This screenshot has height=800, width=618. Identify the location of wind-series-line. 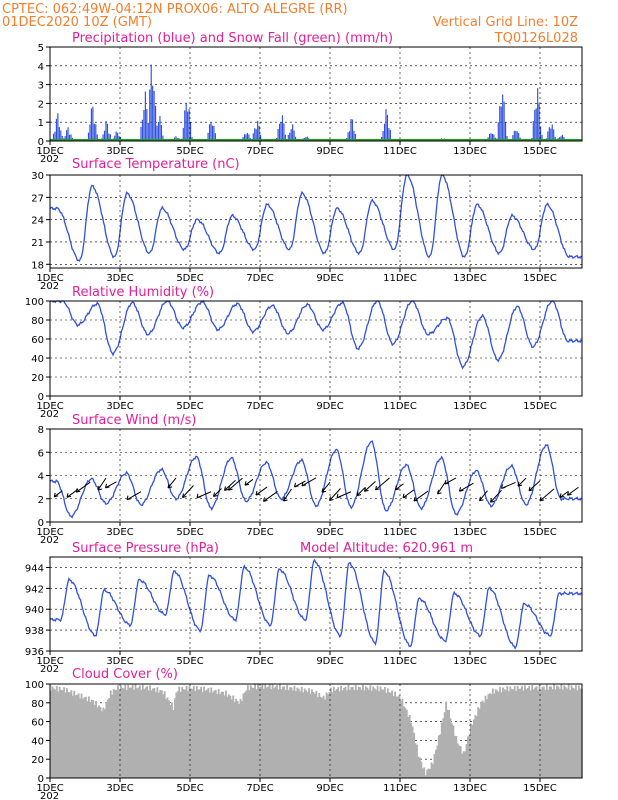
(315, 479).